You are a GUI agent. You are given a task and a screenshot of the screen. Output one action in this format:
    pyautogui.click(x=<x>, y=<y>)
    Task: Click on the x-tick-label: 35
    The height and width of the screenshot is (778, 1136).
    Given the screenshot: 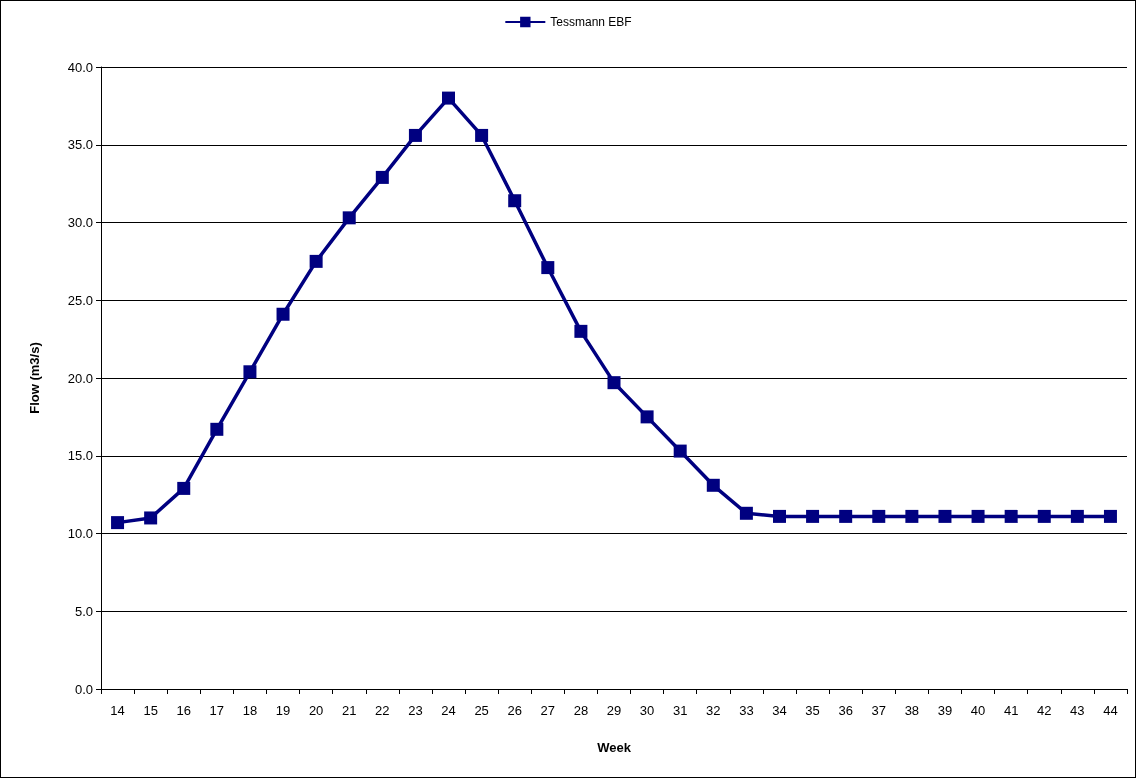 What is the action you would take?
    pyautogui.click(x=812, y=710)
    